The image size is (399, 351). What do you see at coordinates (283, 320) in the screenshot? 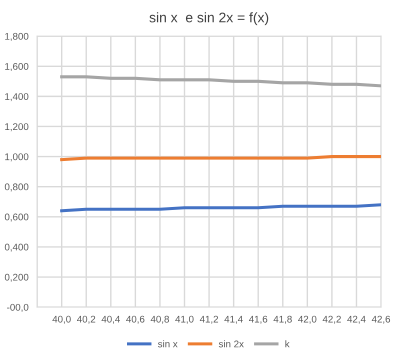
I see `x-tick-label: 41,8` at bounding box center [283, 320].